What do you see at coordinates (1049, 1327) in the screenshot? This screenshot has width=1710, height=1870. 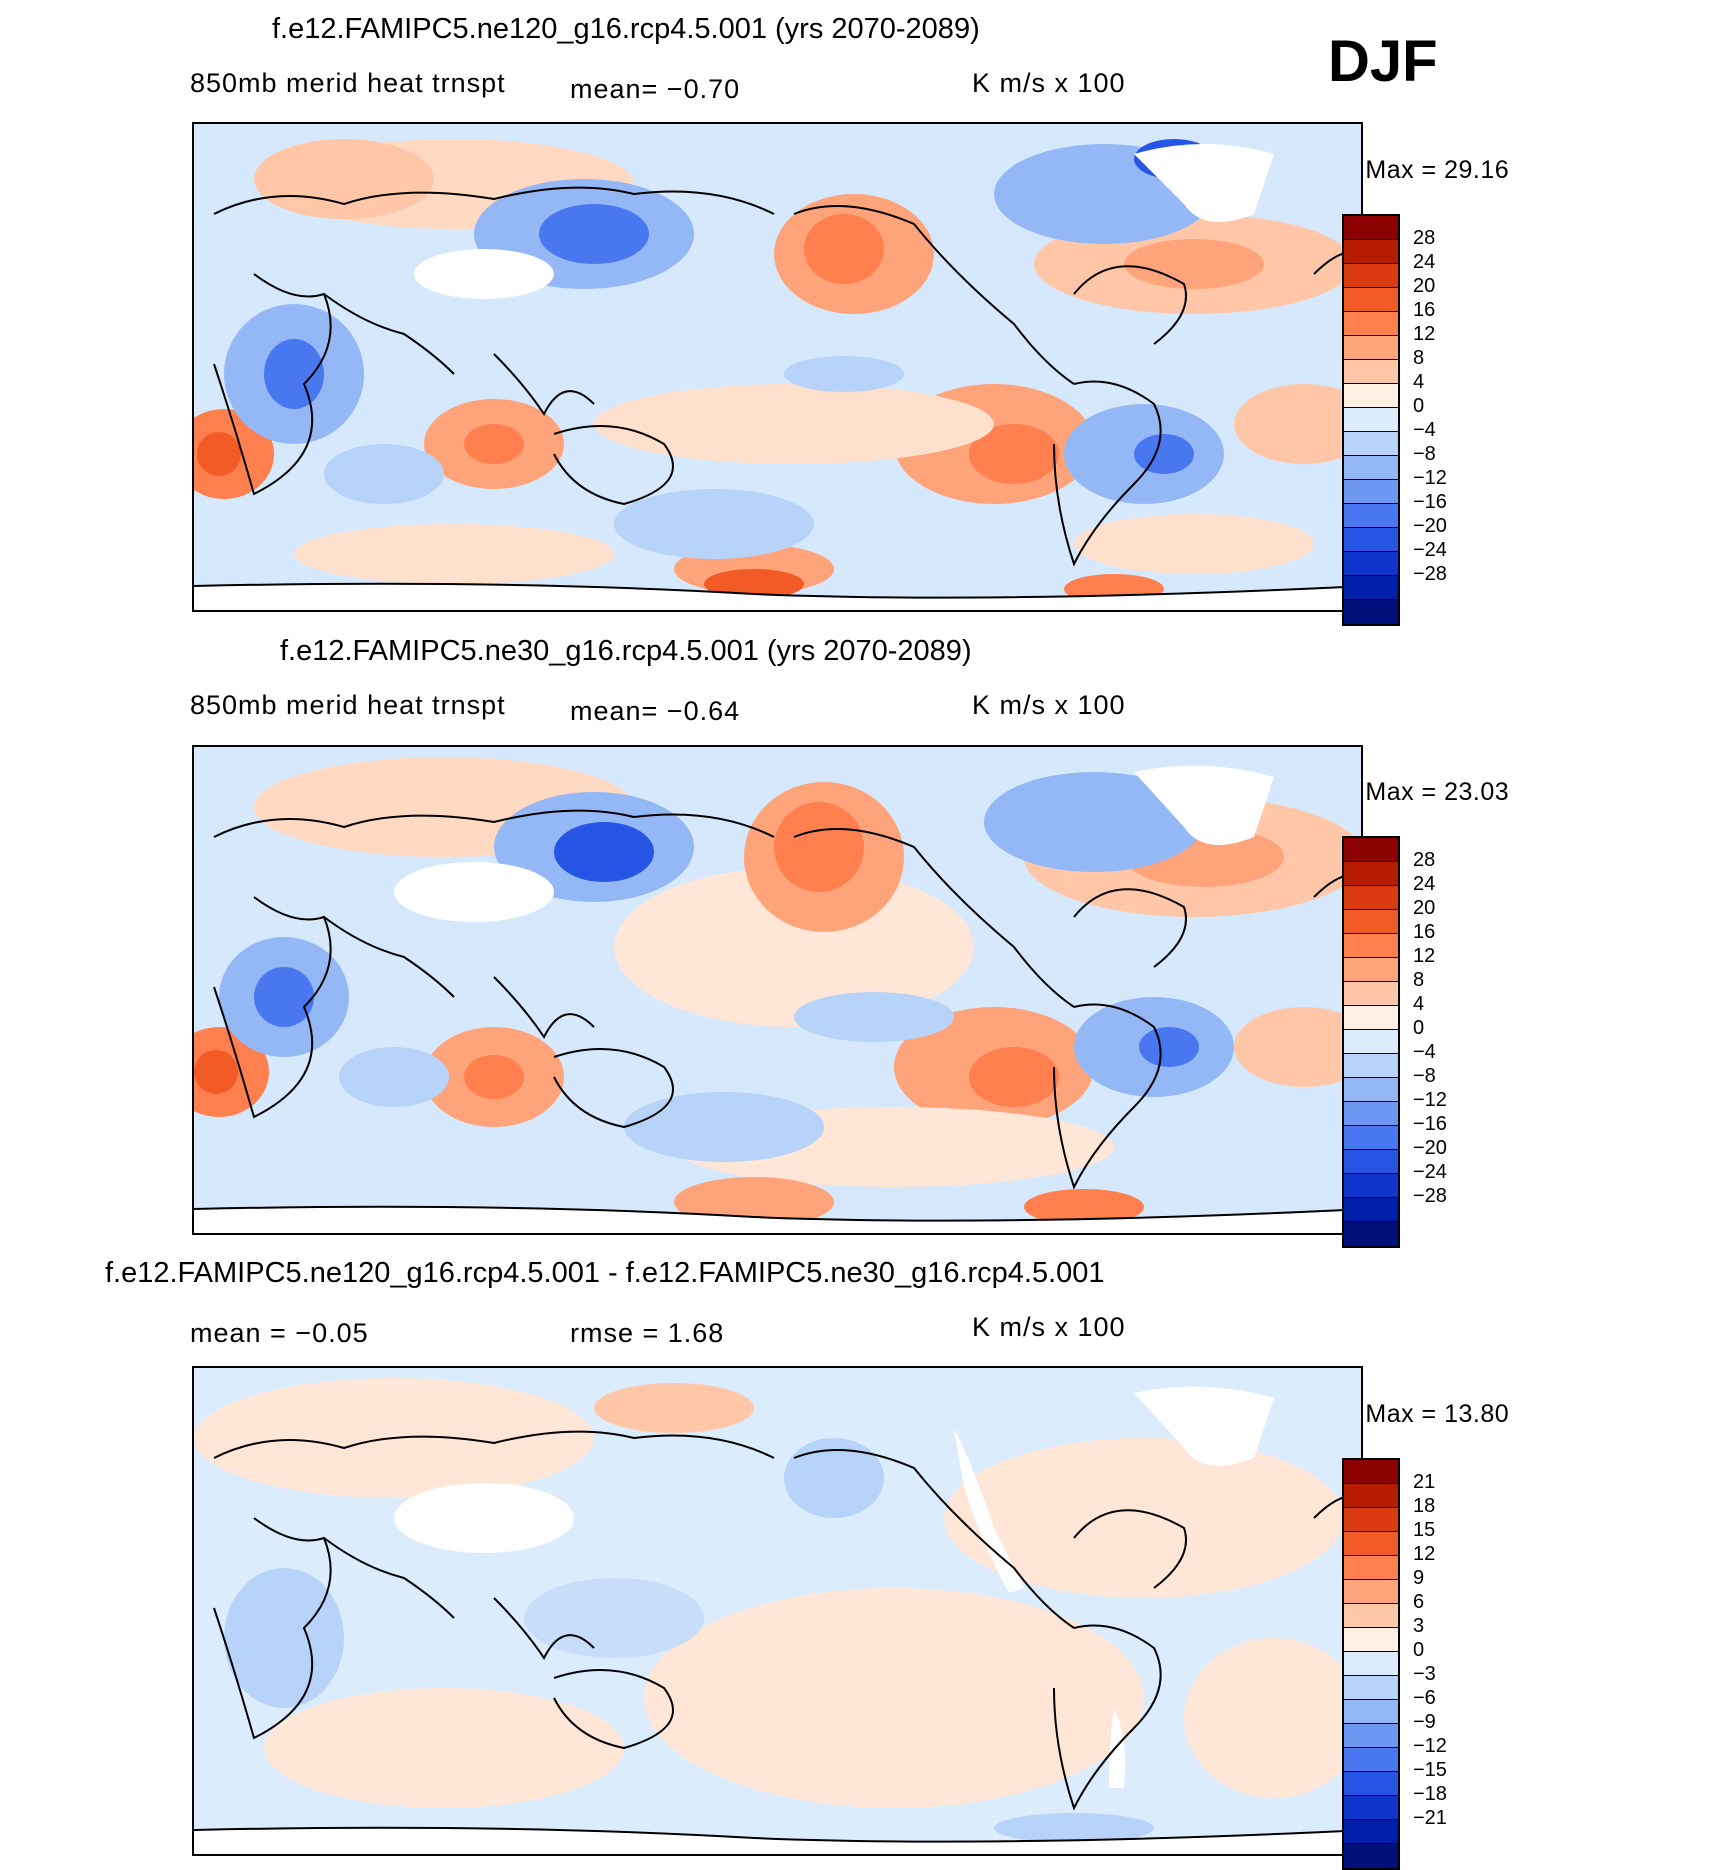 I see `panel-3-units: K m/s x 100` at bounding box center [1049, 1327].